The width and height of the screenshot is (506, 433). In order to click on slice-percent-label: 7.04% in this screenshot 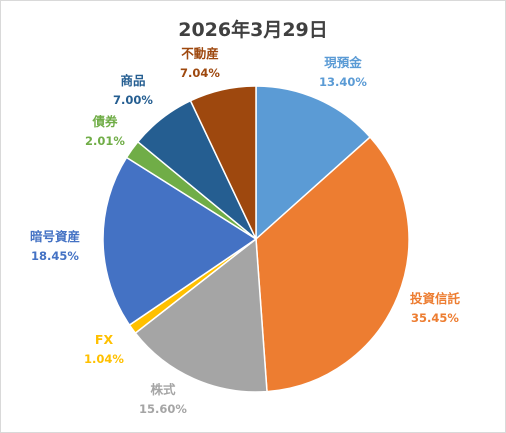, I will do `click(200, 73)`.